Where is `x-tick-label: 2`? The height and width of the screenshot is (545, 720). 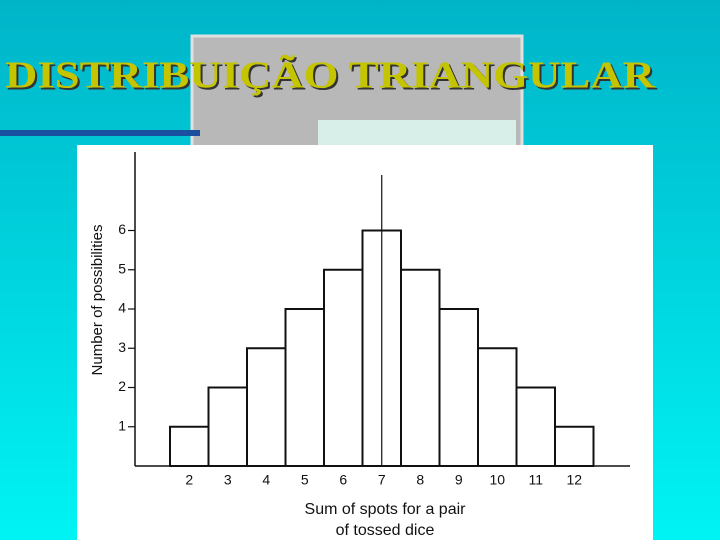 x-tick-label: 2 is located at coordinates (189, 480).